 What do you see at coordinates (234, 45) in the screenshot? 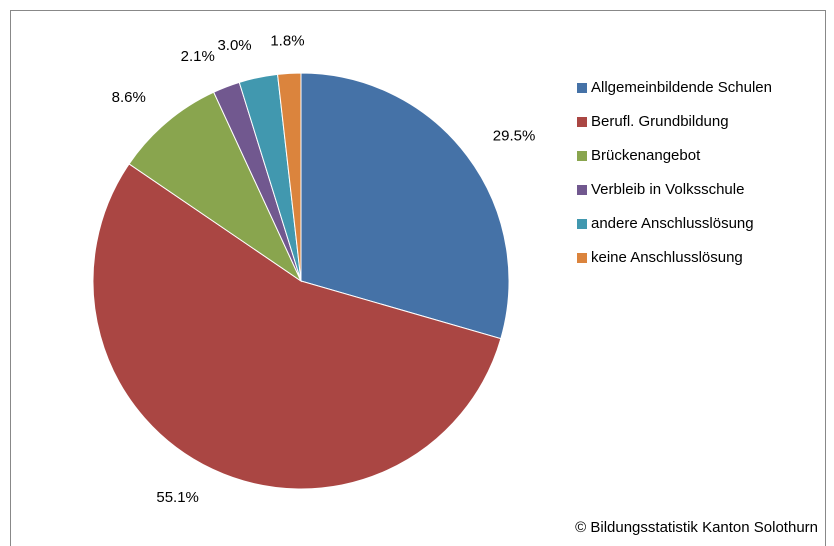
I see `data-label: 3.0%` at bounding box center [234, 45].